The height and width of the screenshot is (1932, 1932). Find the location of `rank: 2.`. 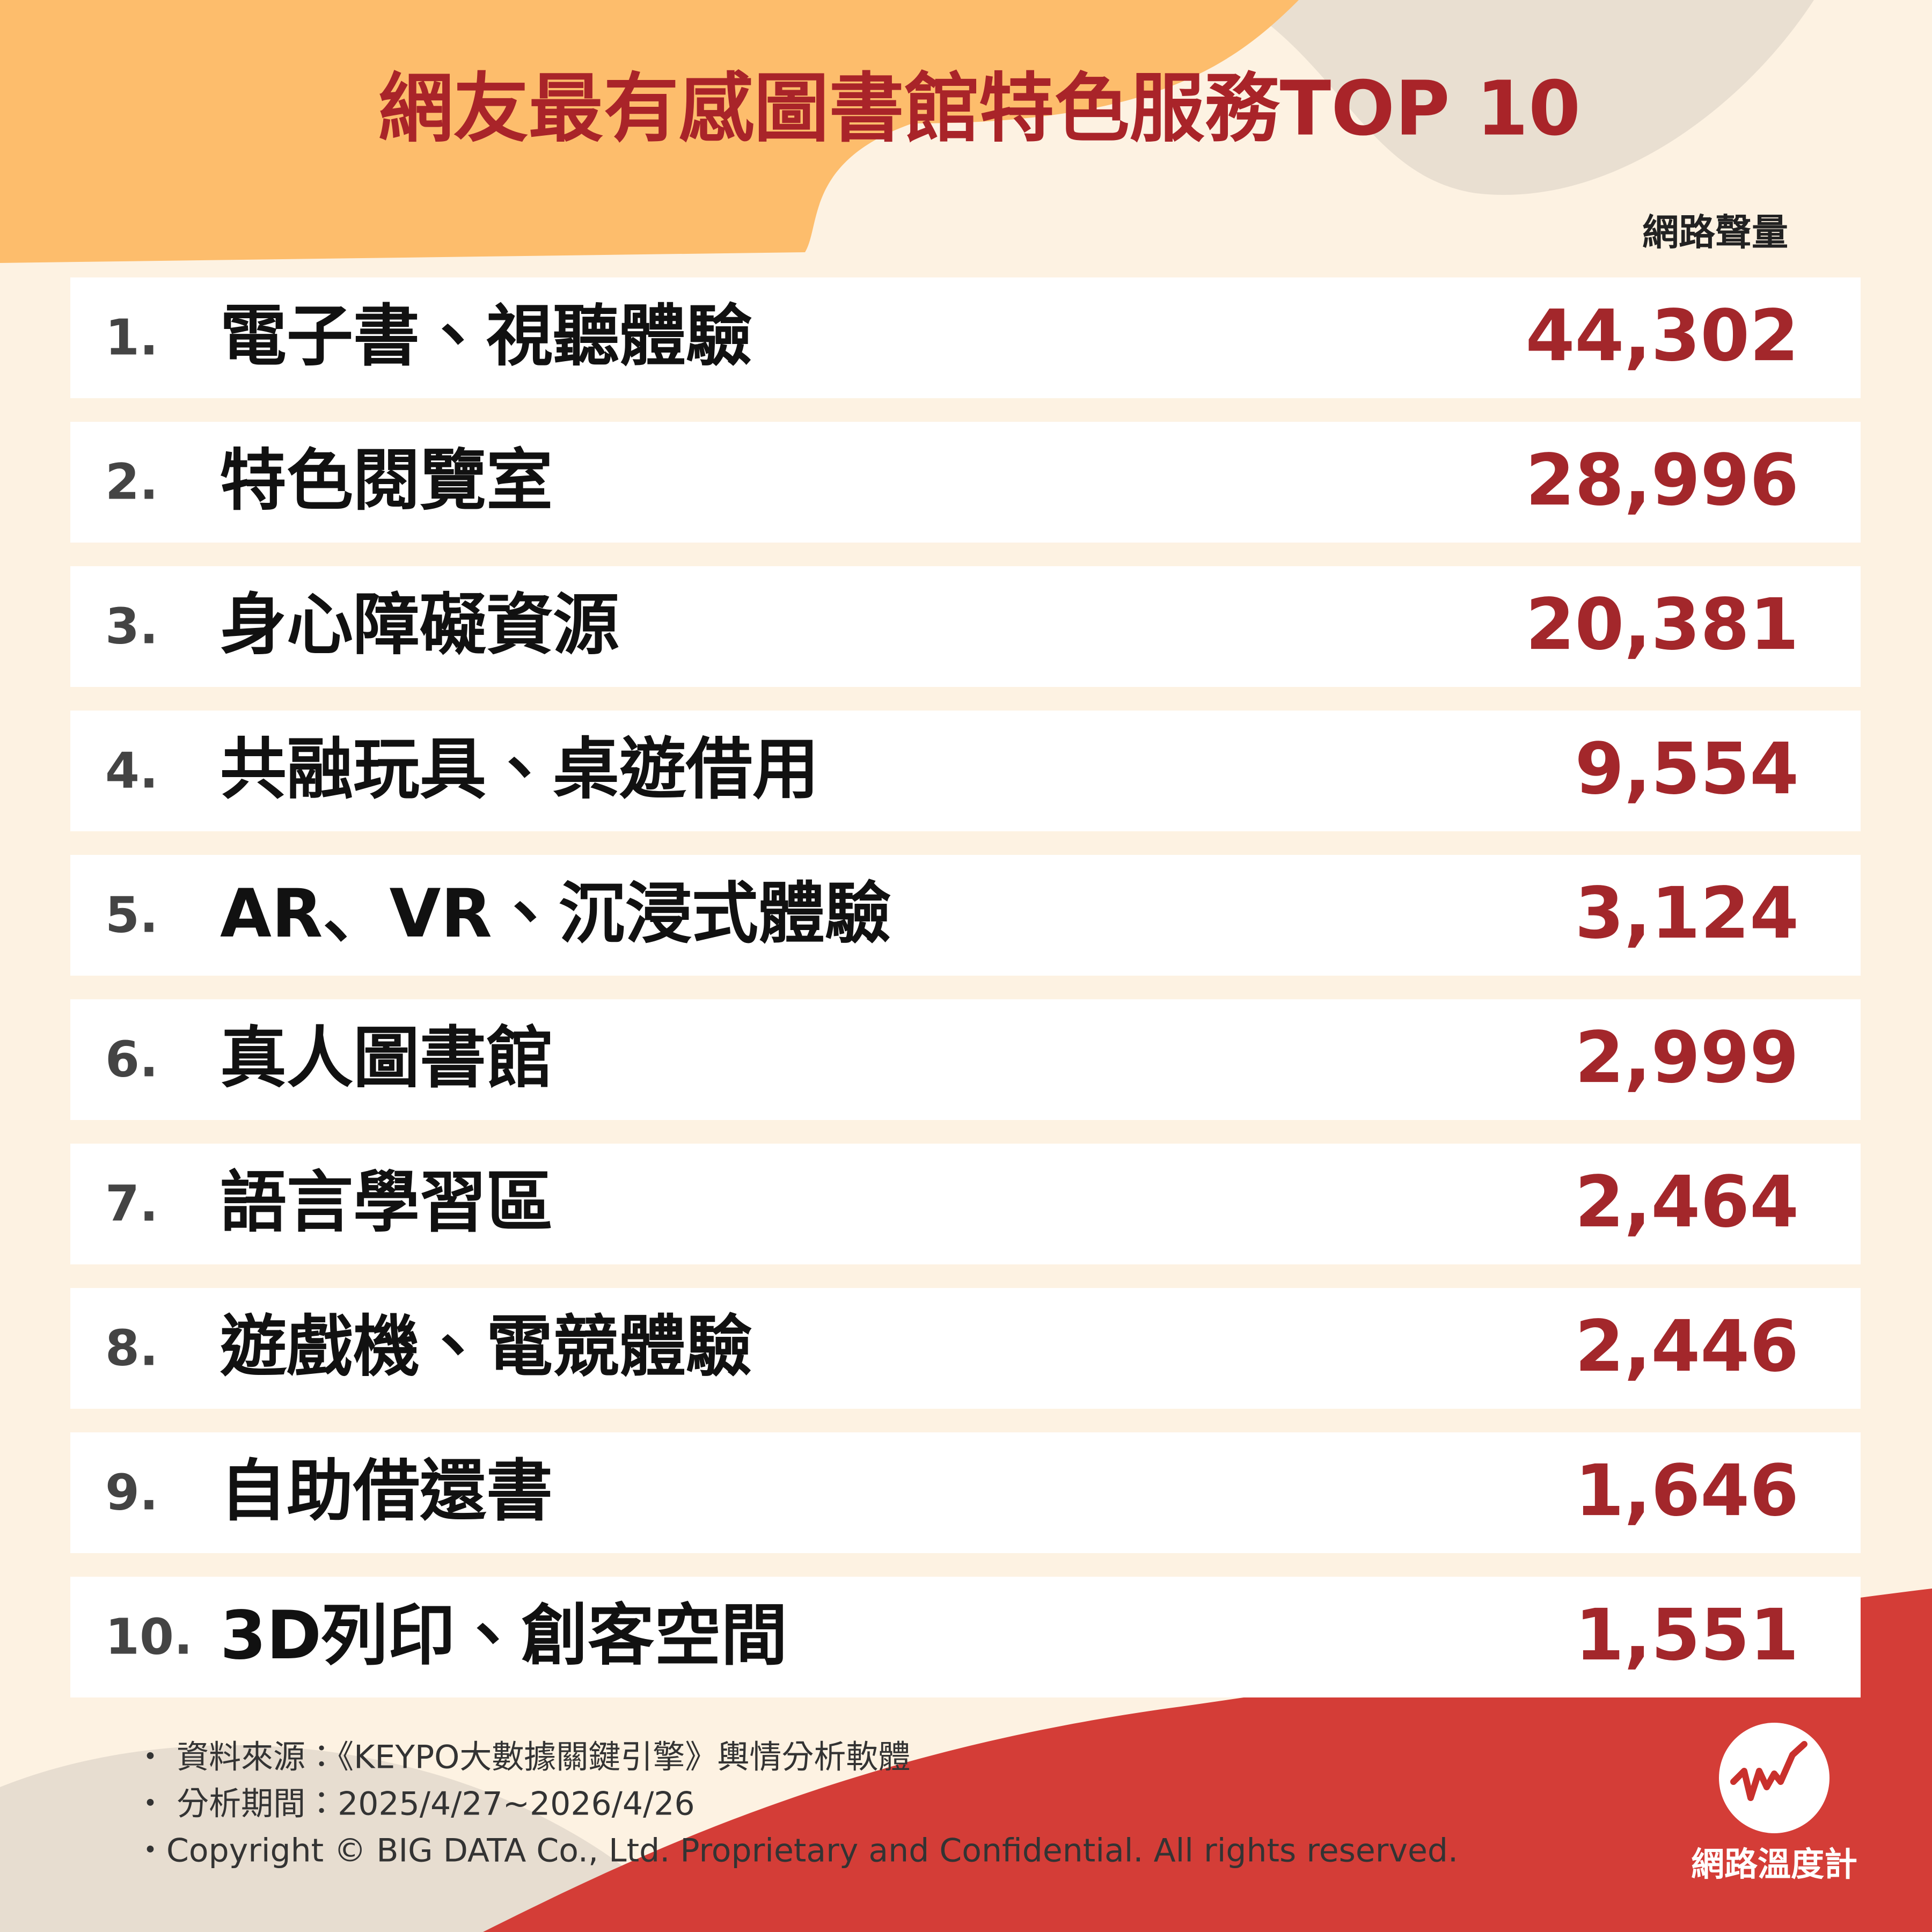

rank: 2. is located at coordinates (131, 481).